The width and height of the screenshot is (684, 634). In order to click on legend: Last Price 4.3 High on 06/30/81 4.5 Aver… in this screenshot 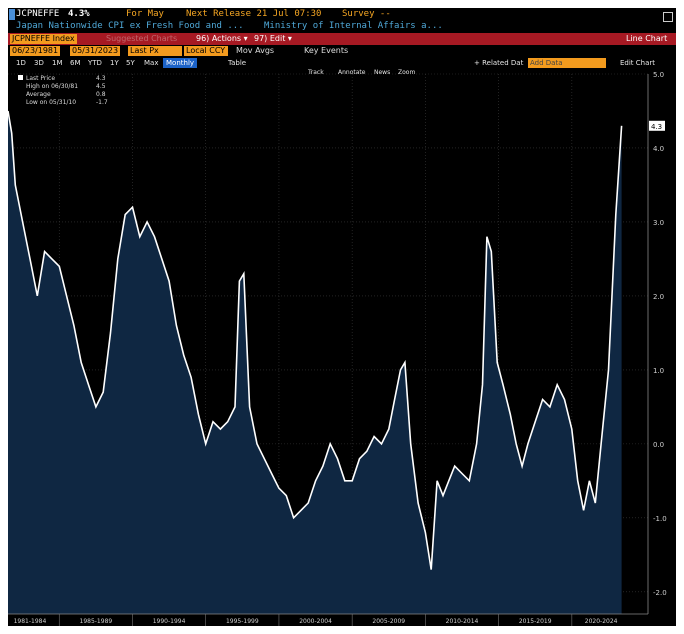, I will do `click(63, 92)`.